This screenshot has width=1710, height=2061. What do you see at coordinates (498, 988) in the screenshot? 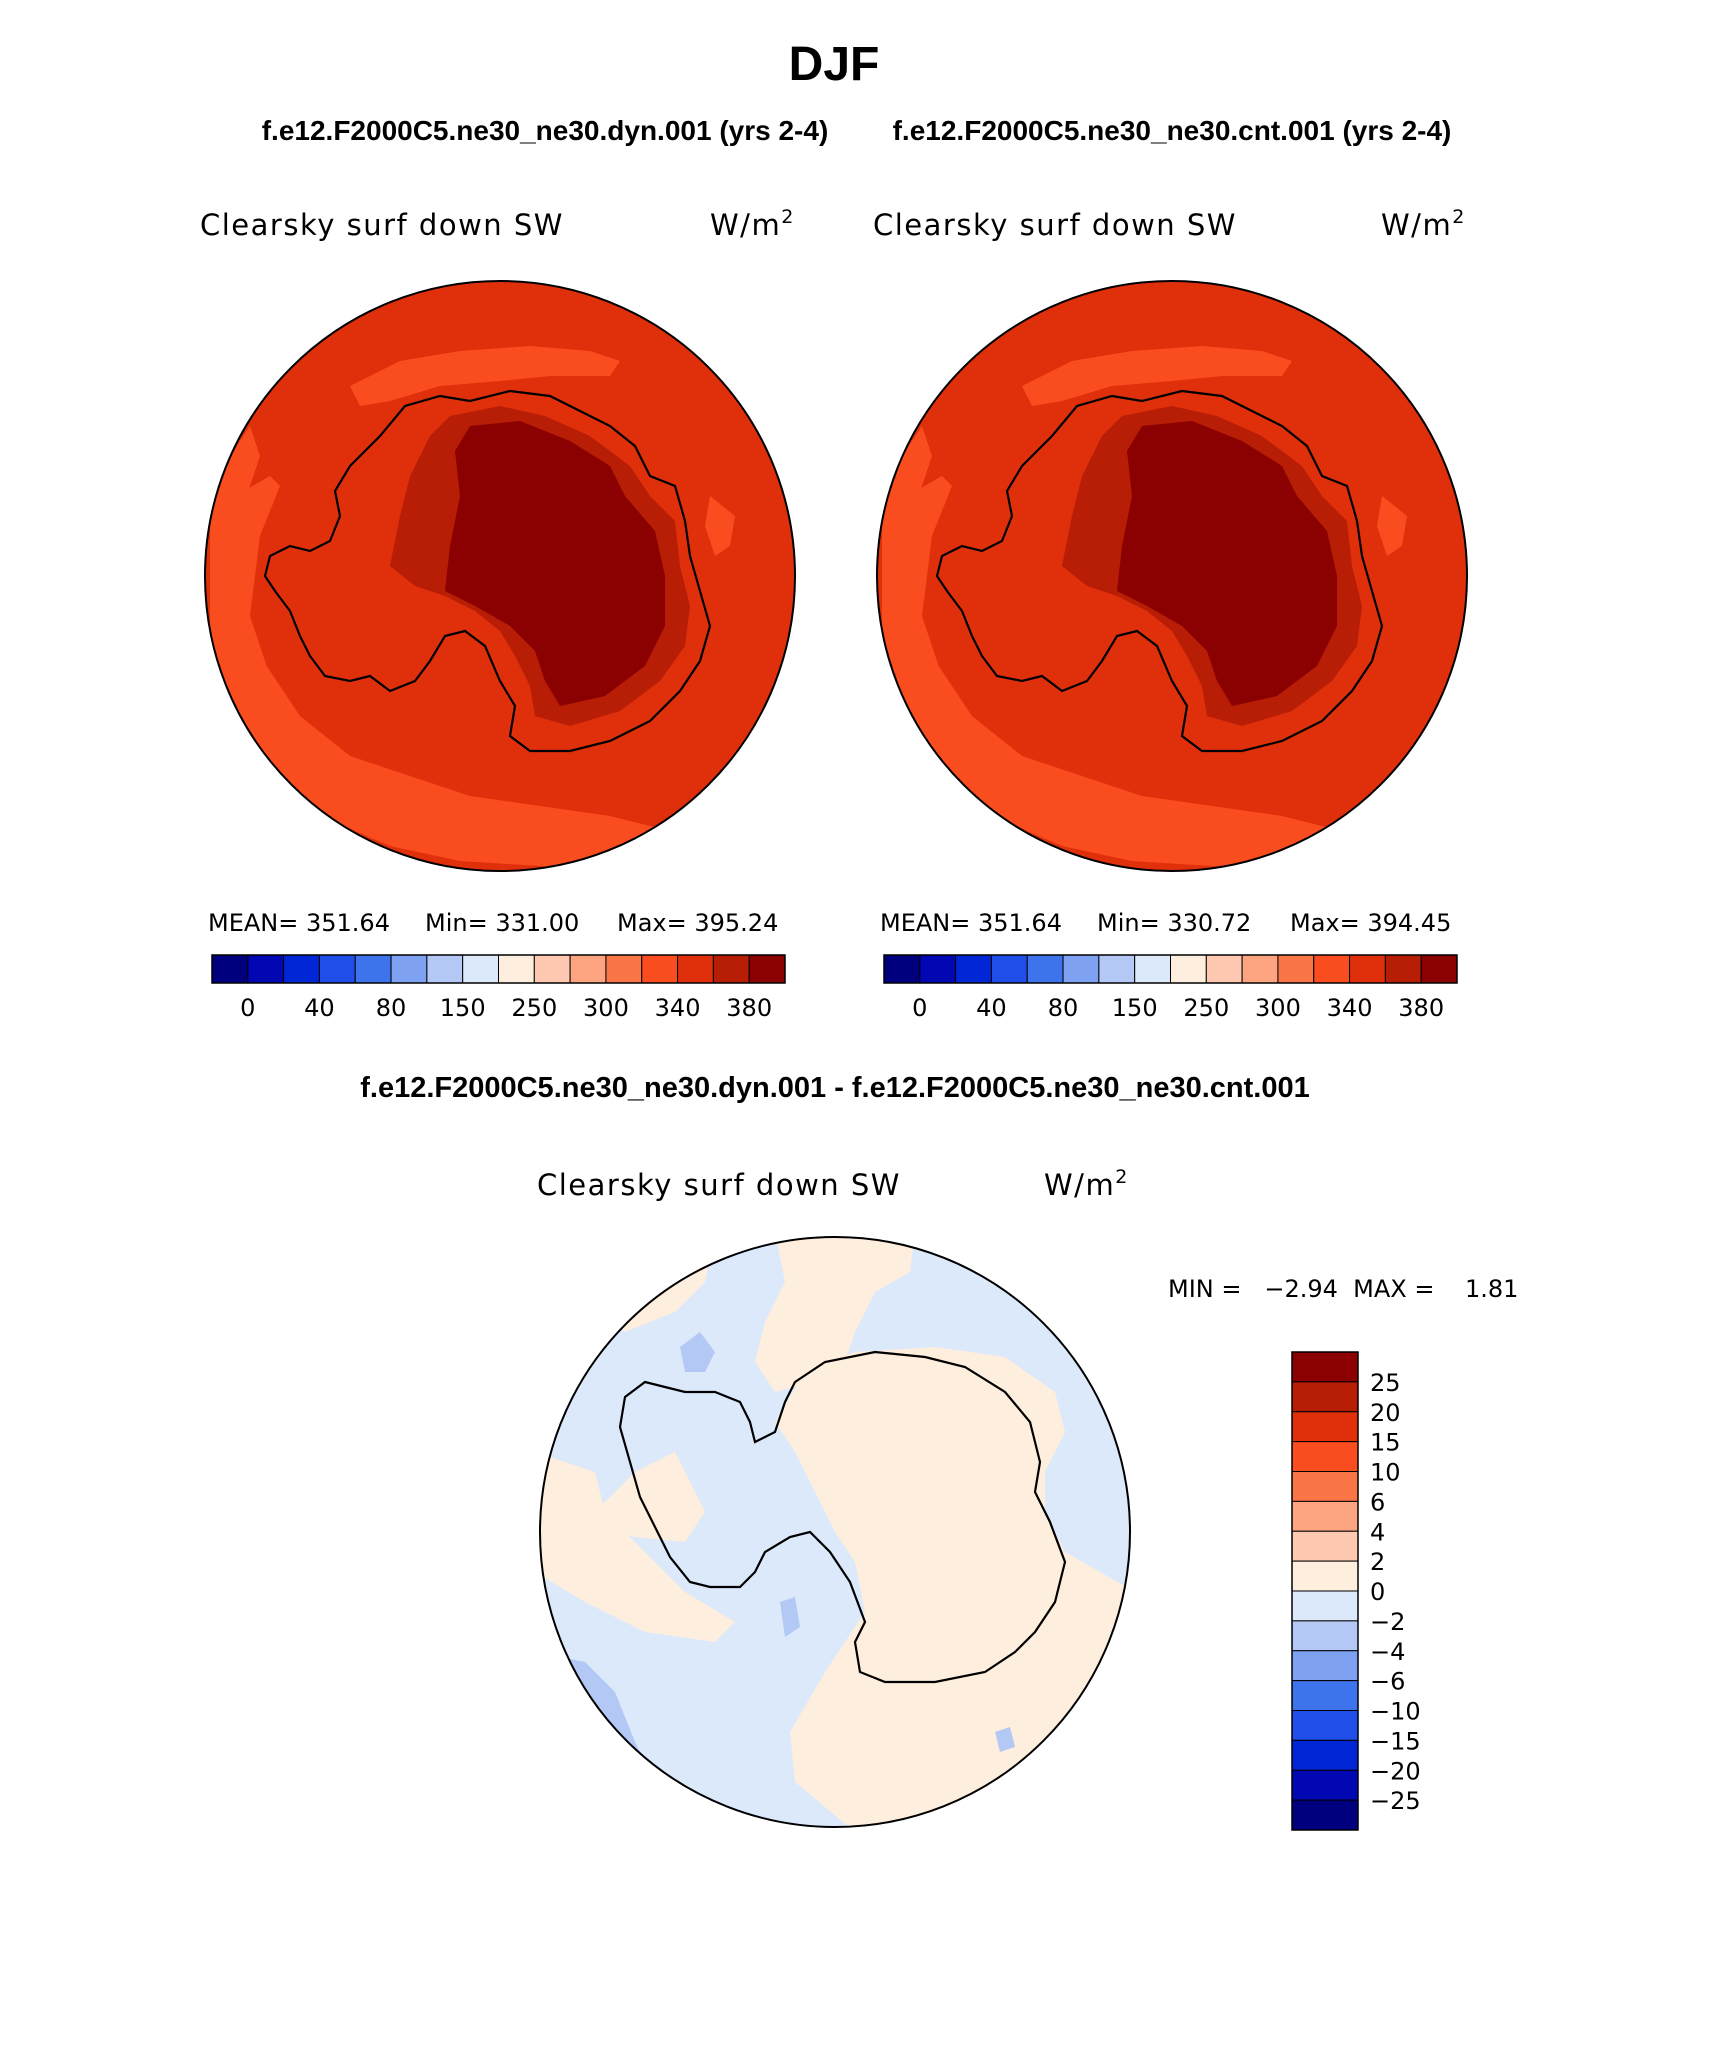
I see `colorbar-left: 0 40 80 150 250 300 340 380` at bounding box center [498, 988].